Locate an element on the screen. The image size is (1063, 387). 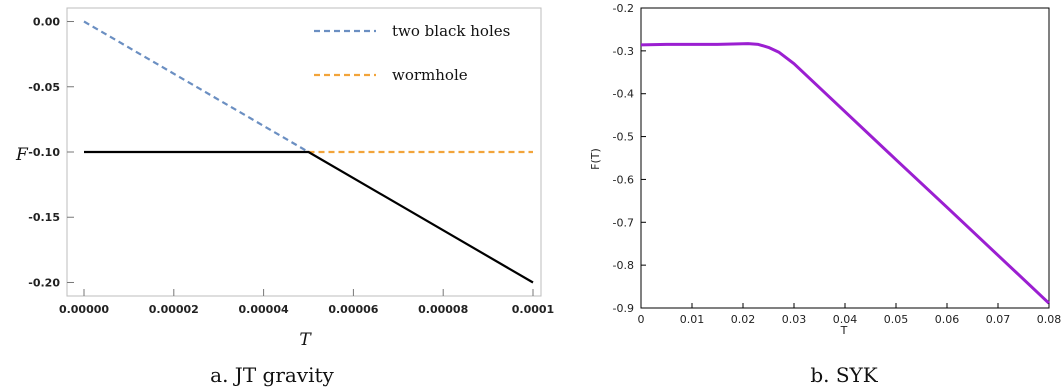
plot-b-x-label: T is located at coordinates (844, 330).